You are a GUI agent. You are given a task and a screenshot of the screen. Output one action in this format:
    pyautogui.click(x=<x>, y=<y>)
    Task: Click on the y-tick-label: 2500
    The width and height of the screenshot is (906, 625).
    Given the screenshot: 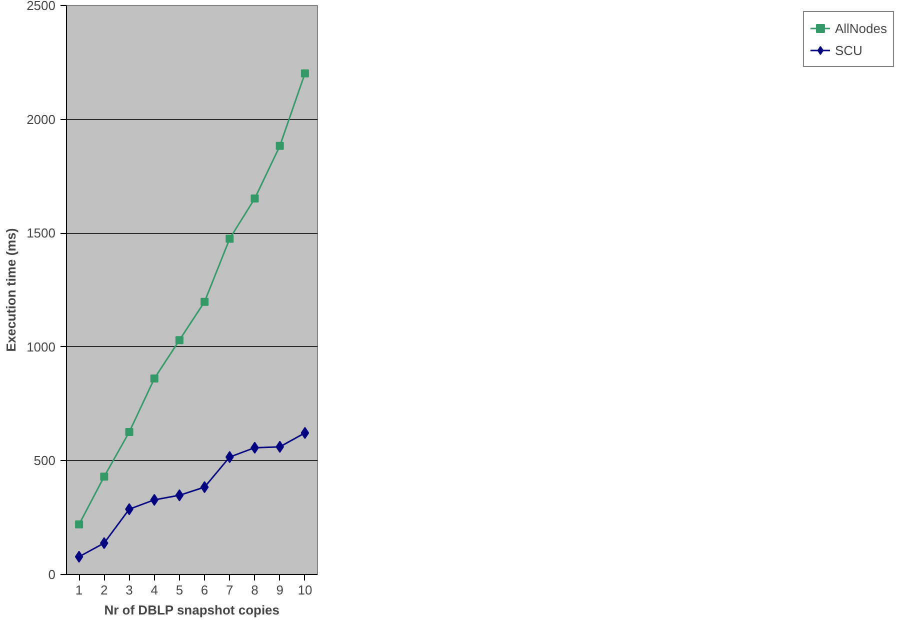 What is the action you would take?
    pyautogui.click(x=41, y=6)
    